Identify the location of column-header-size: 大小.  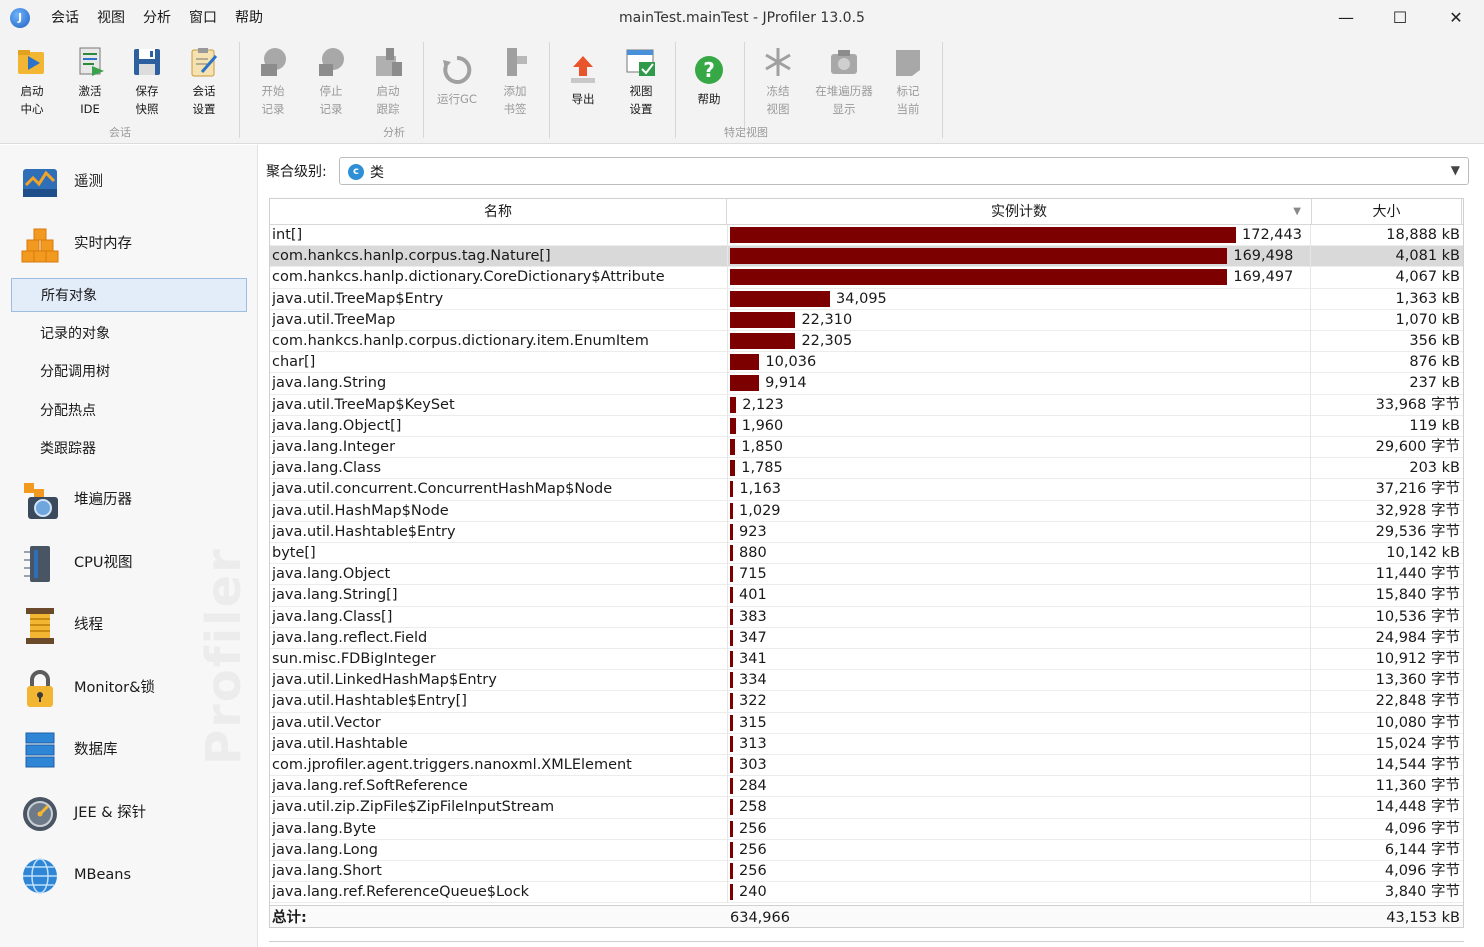
(1387, 212).